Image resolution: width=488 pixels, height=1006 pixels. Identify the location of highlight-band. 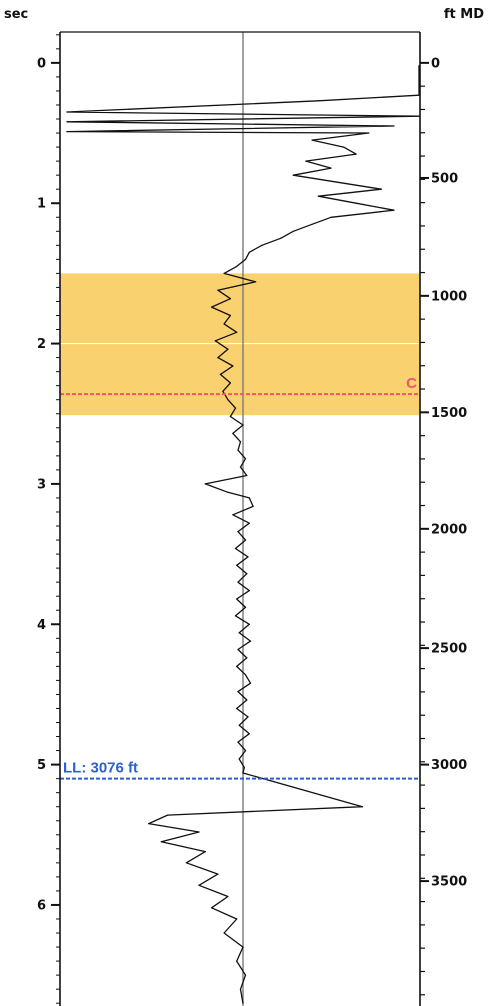
(240, 344).